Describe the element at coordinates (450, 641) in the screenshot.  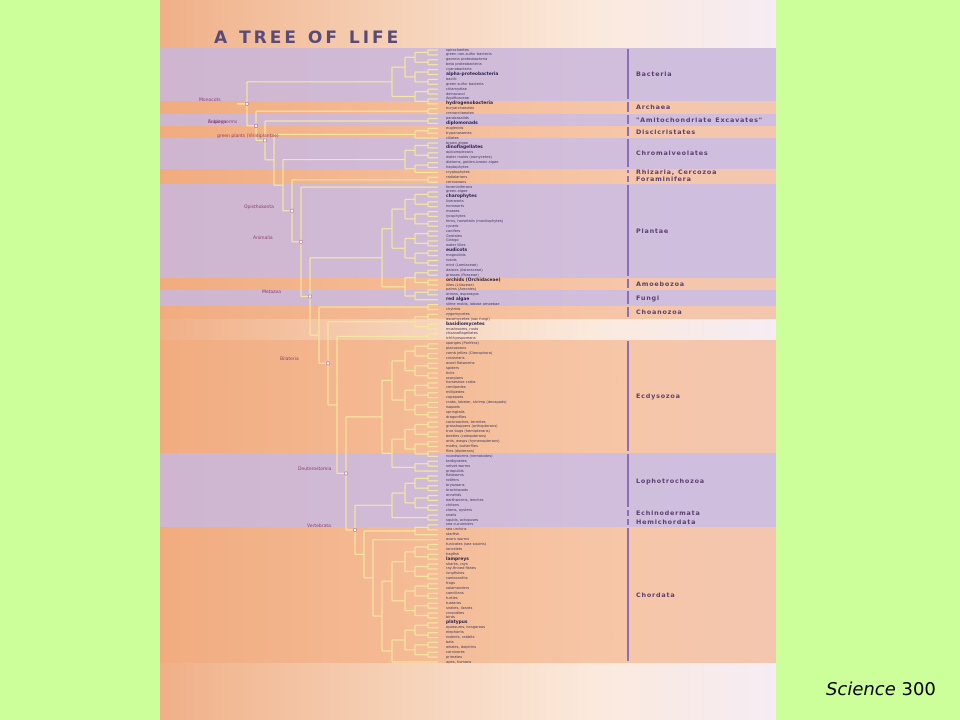
I see `taxon-label: bats` at that location.